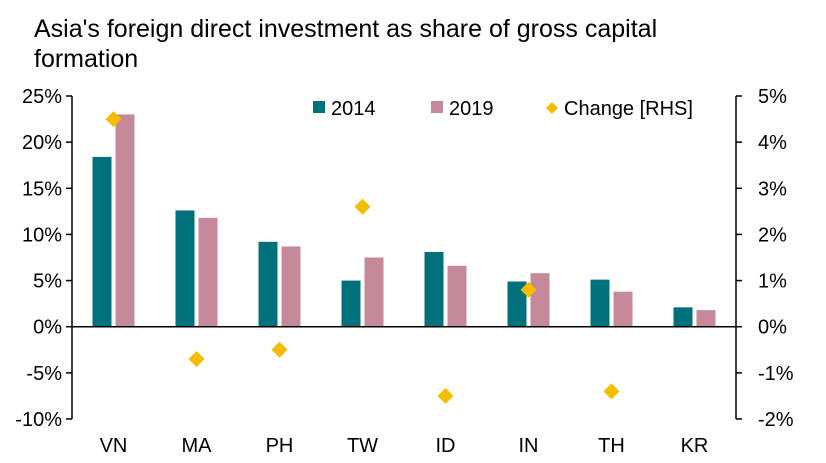 The height and width of the screenshot is (463, 826). Describe the element at coordinates (611, 391) in the screenshot. I see `change-marker-TH` at that location.